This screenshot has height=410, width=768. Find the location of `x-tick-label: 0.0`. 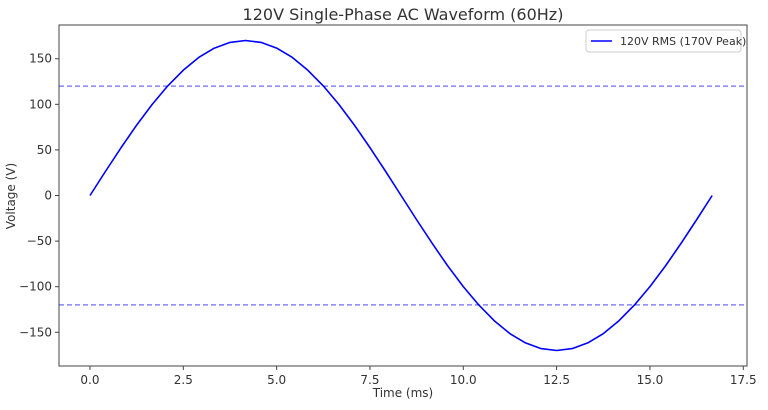

x-tick-label: 0.0 is located at coordinates (89, 380).